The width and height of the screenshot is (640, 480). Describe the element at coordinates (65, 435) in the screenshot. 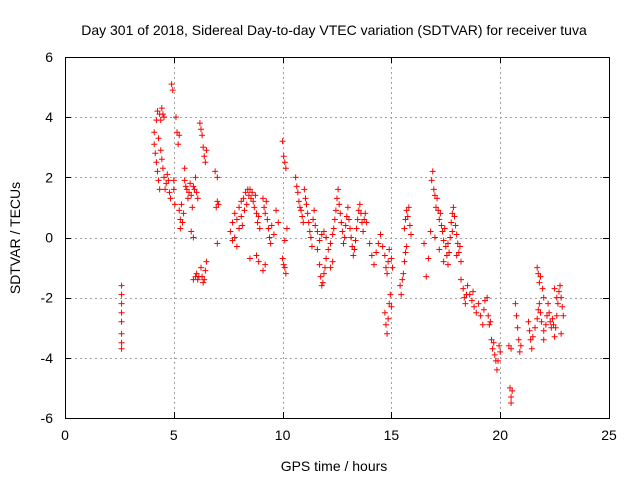

I see `x-tick-label: 0` at that location.